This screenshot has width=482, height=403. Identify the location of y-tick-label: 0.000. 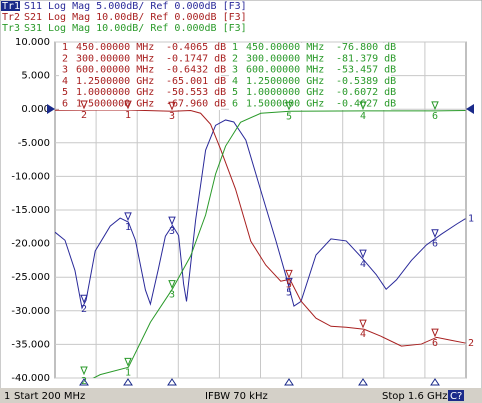
(35, 109).